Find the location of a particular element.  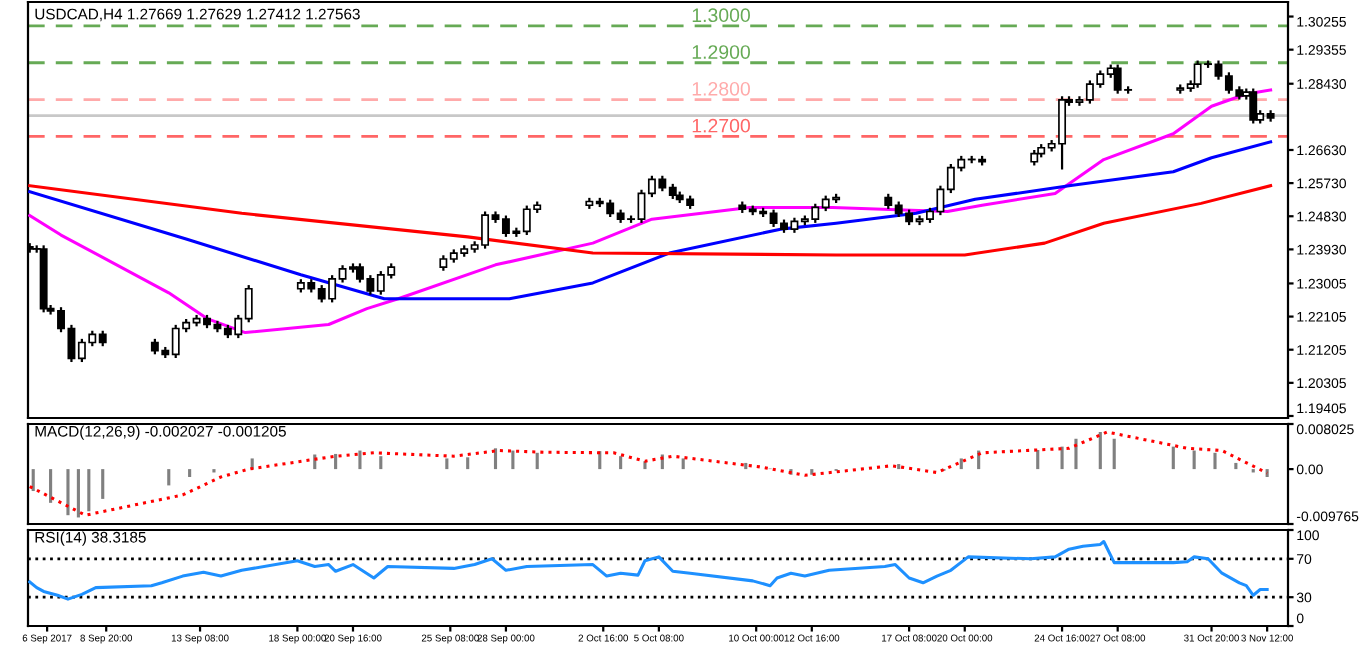

ref-line-label: 1.2900 is located at coordinates (721, 52).